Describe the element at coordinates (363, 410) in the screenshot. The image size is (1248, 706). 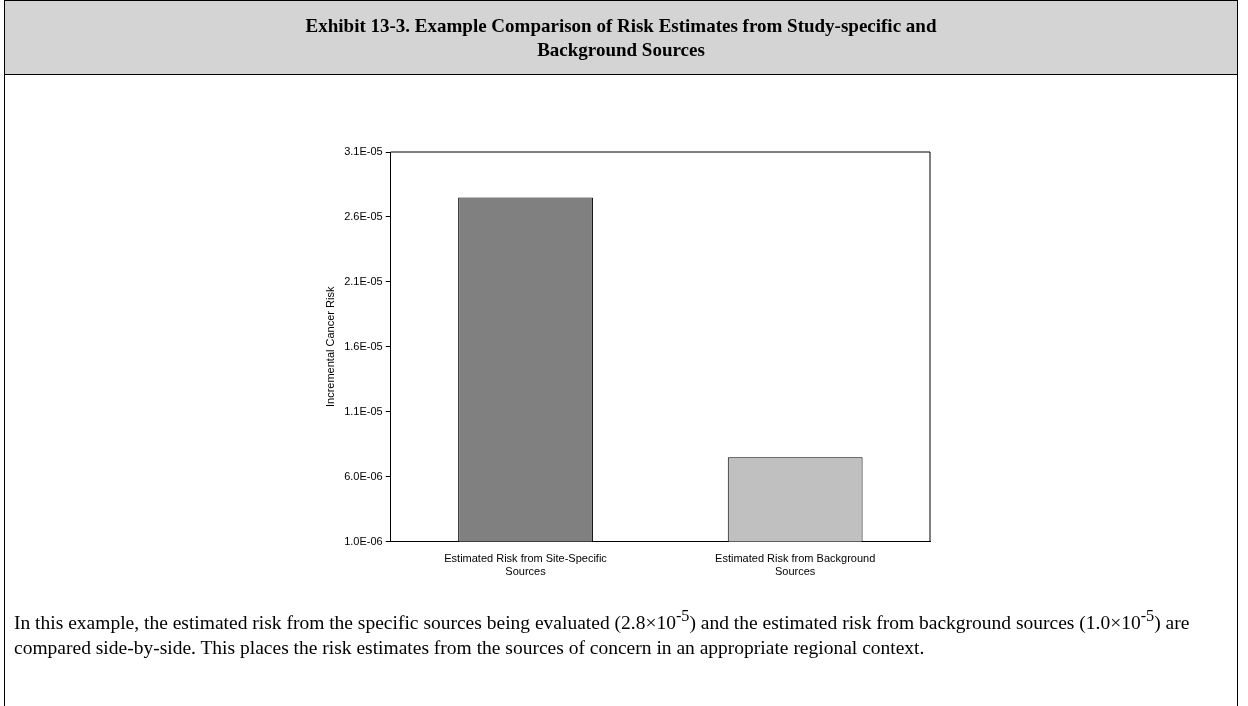
I see `y-tick-label: 1.1E-05` at that location.